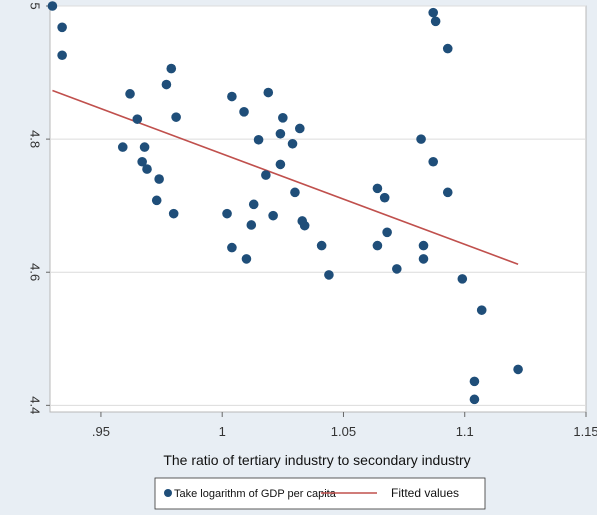 Image resolution: width=597 pixels, height=515 pixels. Describe the element at coordinates (343, 431) in the screenshot. I see `x-tick-label: 1.05` at that location.